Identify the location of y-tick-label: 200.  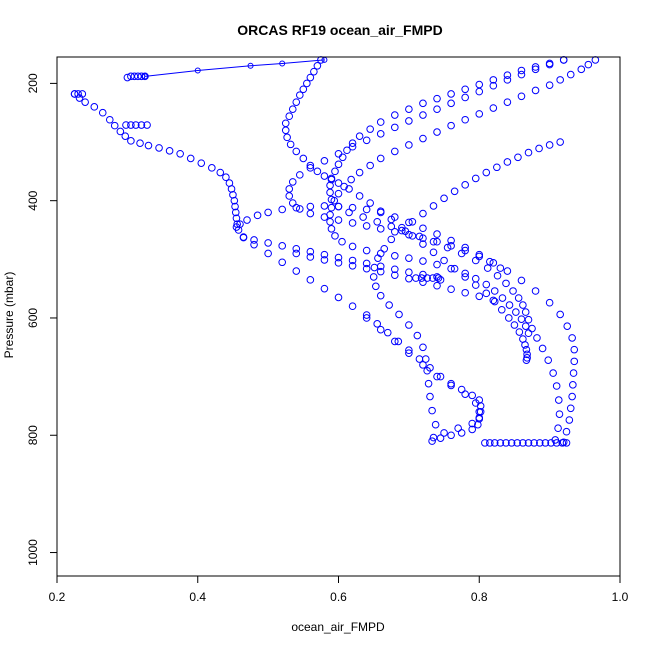
(33, 83).